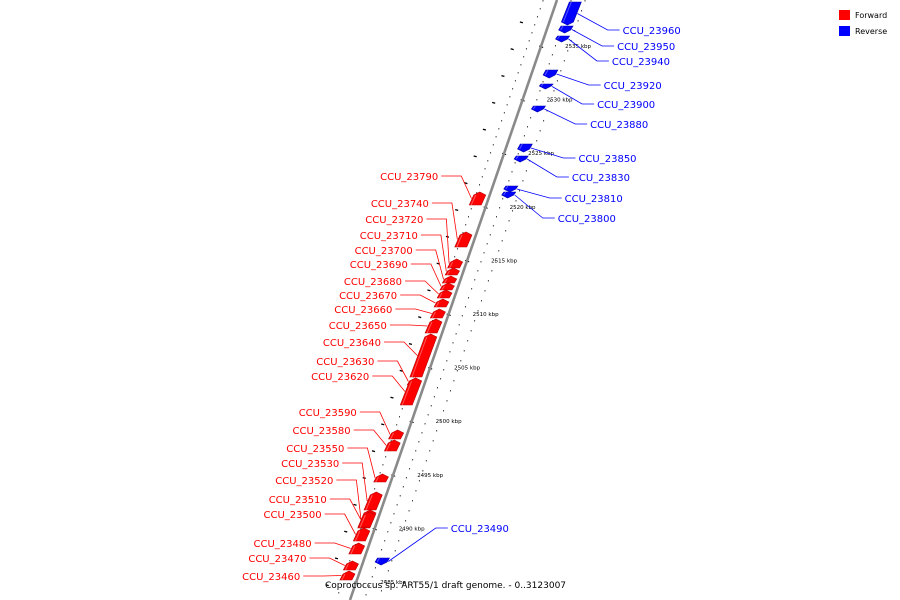 Image resolution: width=900 pixels, height=600 pixels. Describe the element at coordinates (328, 413) in the screenshot. I see `gene-label: CCU_23590` at that location.